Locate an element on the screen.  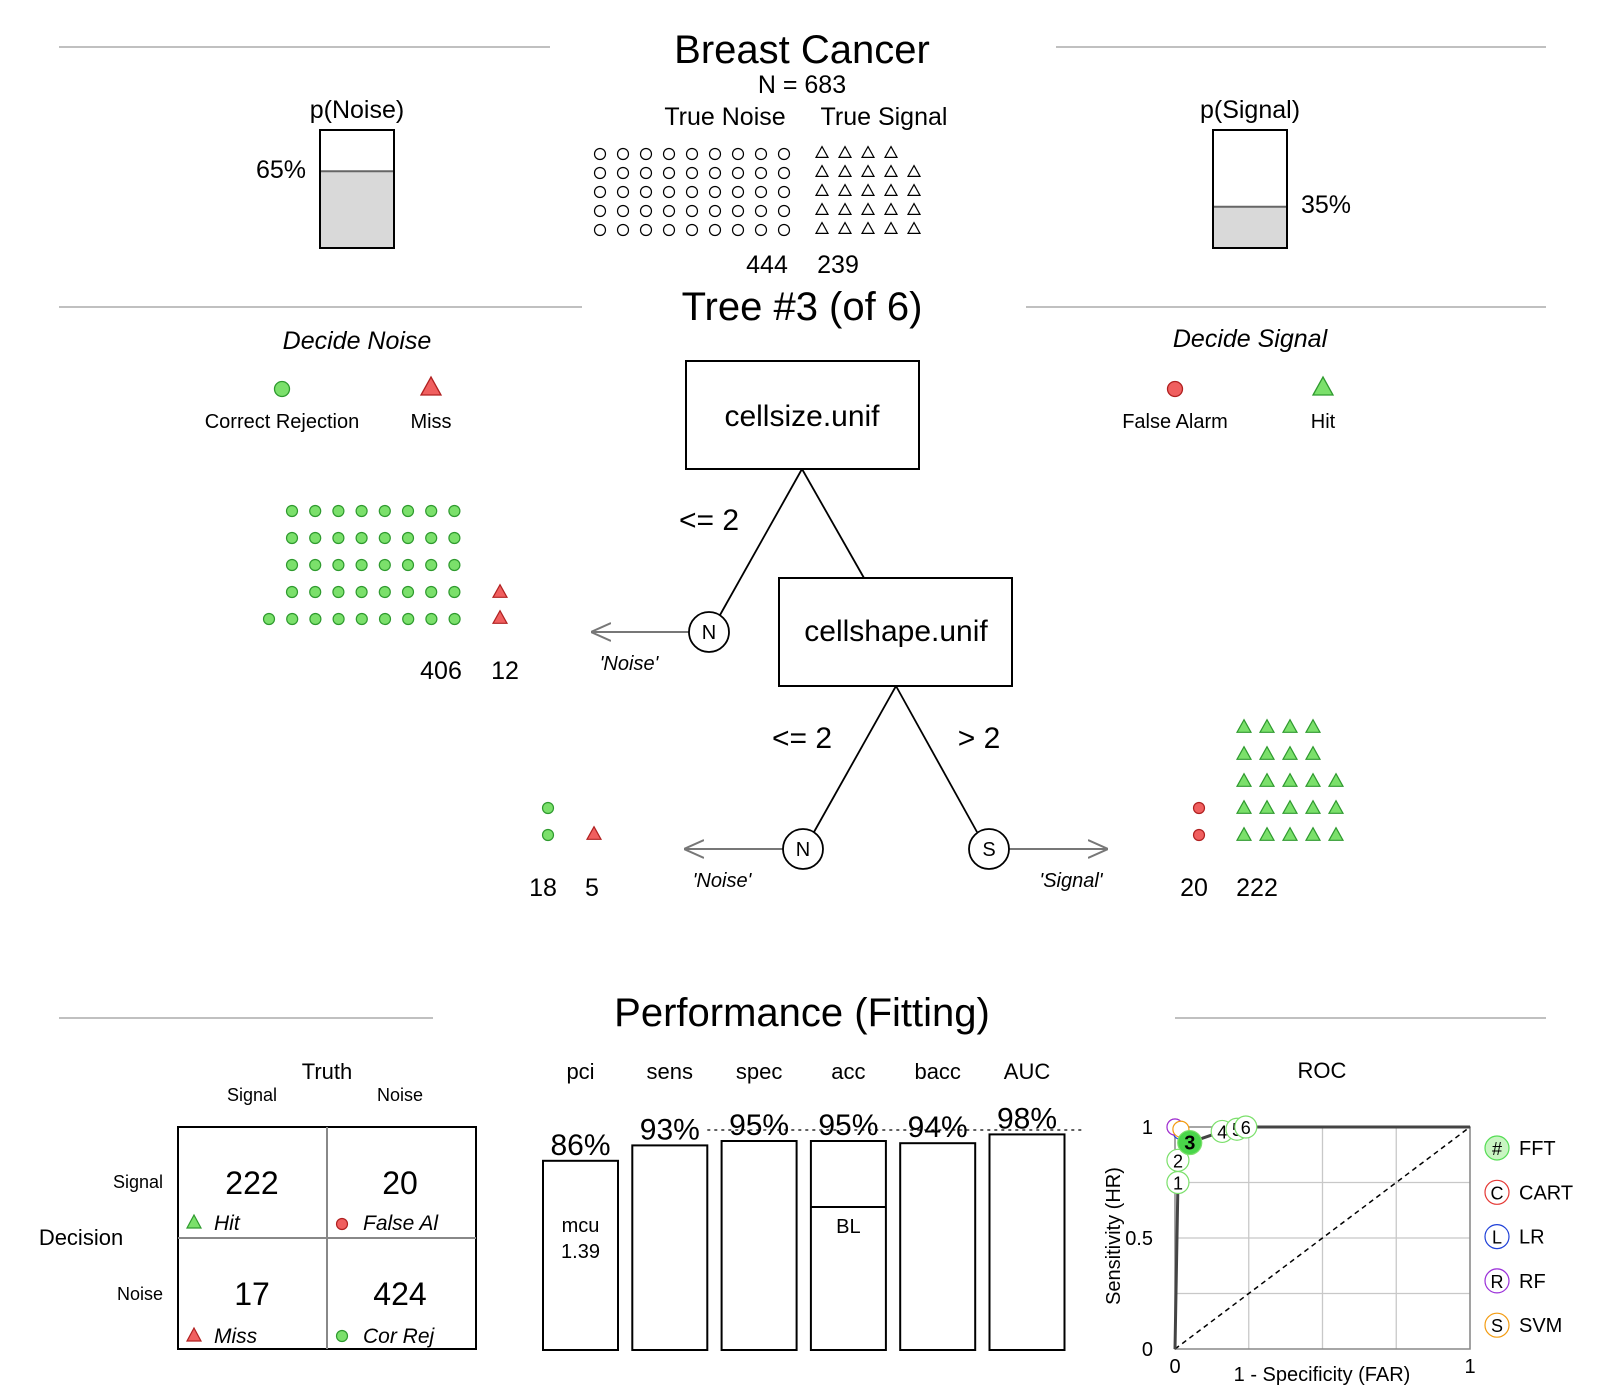
false-alarm-icon is located at coordinates (1199, 835).